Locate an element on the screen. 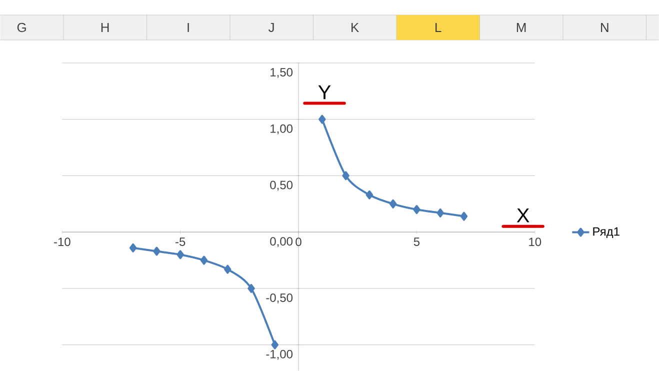  y-tick-label: -0,50 is located at coordinates (279, 299).